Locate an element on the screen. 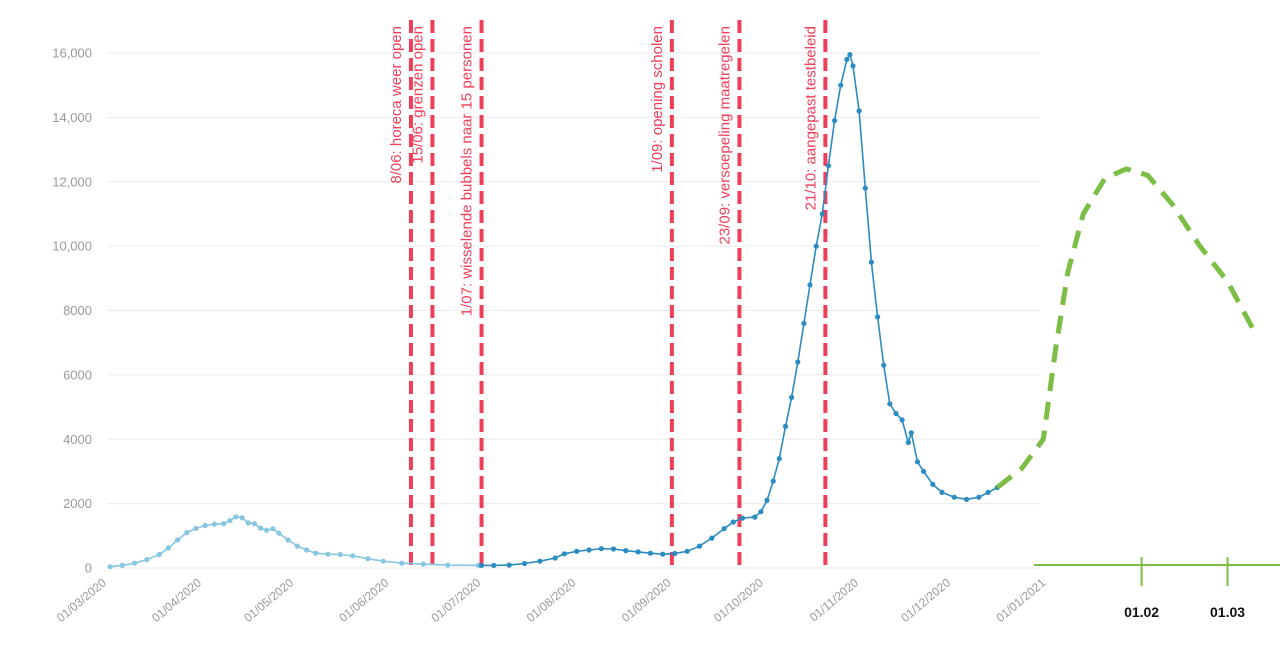 This screenshot has height=663, width=1280. x-tick-label: 01/08/2020 is located at coordinates (551, 600).